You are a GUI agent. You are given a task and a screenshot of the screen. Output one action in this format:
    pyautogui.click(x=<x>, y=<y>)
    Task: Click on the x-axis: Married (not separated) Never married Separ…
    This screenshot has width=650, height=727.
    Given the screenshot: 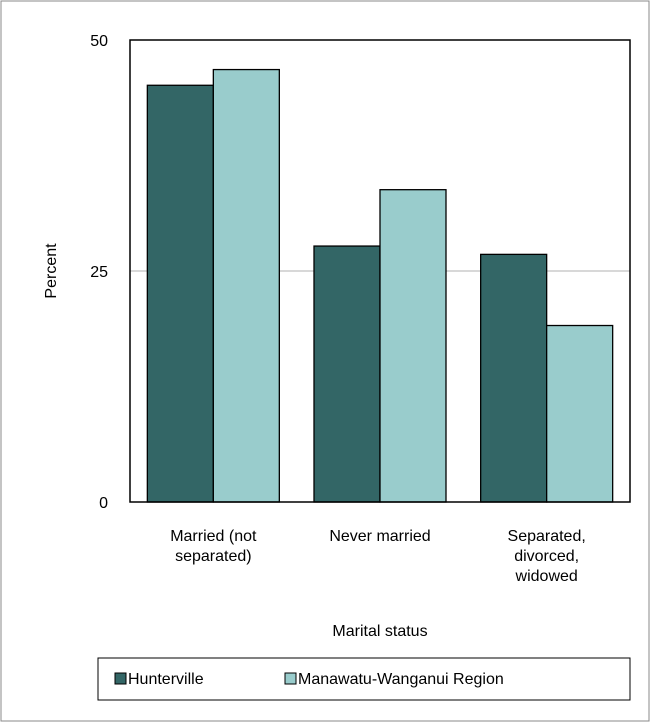 What is the action you would take?
    pyautogui.click(x=378, y=556)
    